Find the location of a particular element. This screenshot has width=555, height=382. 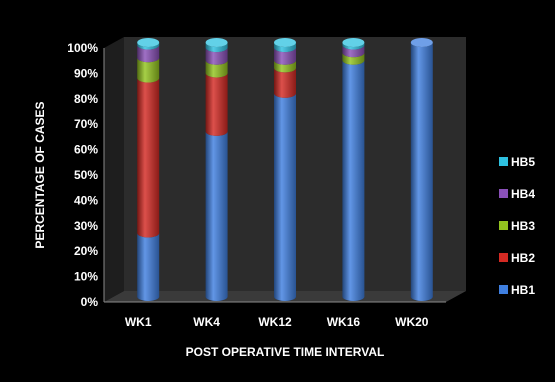

y-tick-label: 80% is located at coordinates (86, 99).